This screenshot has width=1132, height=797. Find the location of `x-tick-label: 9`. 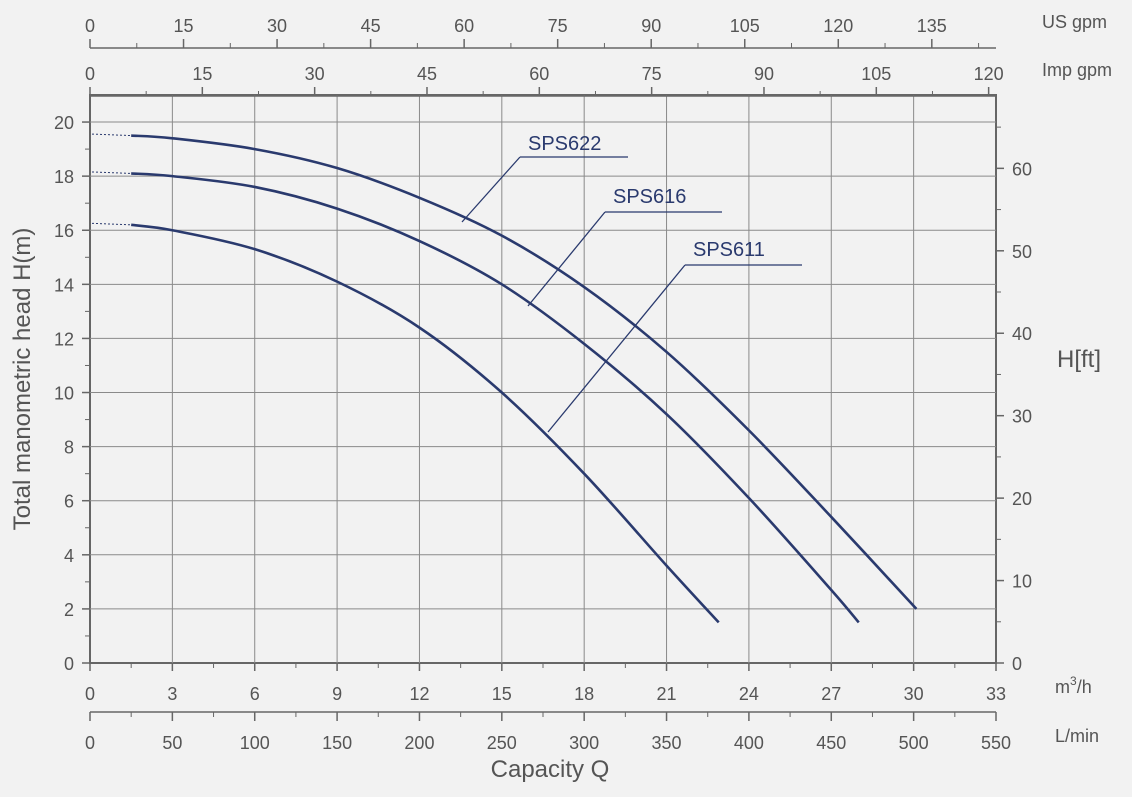

x-tick-label: 9 is located at coordinates (337, 694).